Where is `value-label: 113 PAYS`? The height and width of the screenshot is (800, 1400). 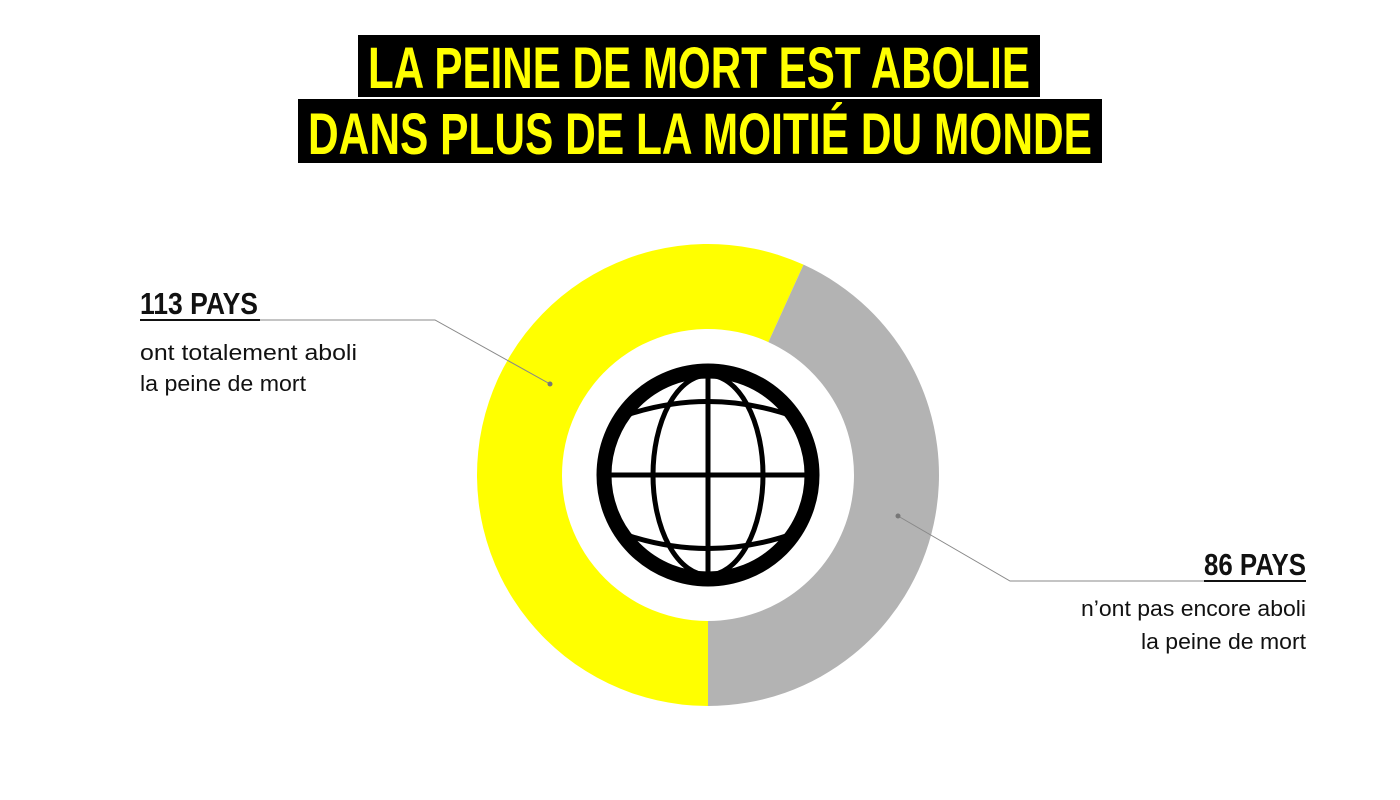
value-label: 113 PAYS is located at coordinates (199, 303).